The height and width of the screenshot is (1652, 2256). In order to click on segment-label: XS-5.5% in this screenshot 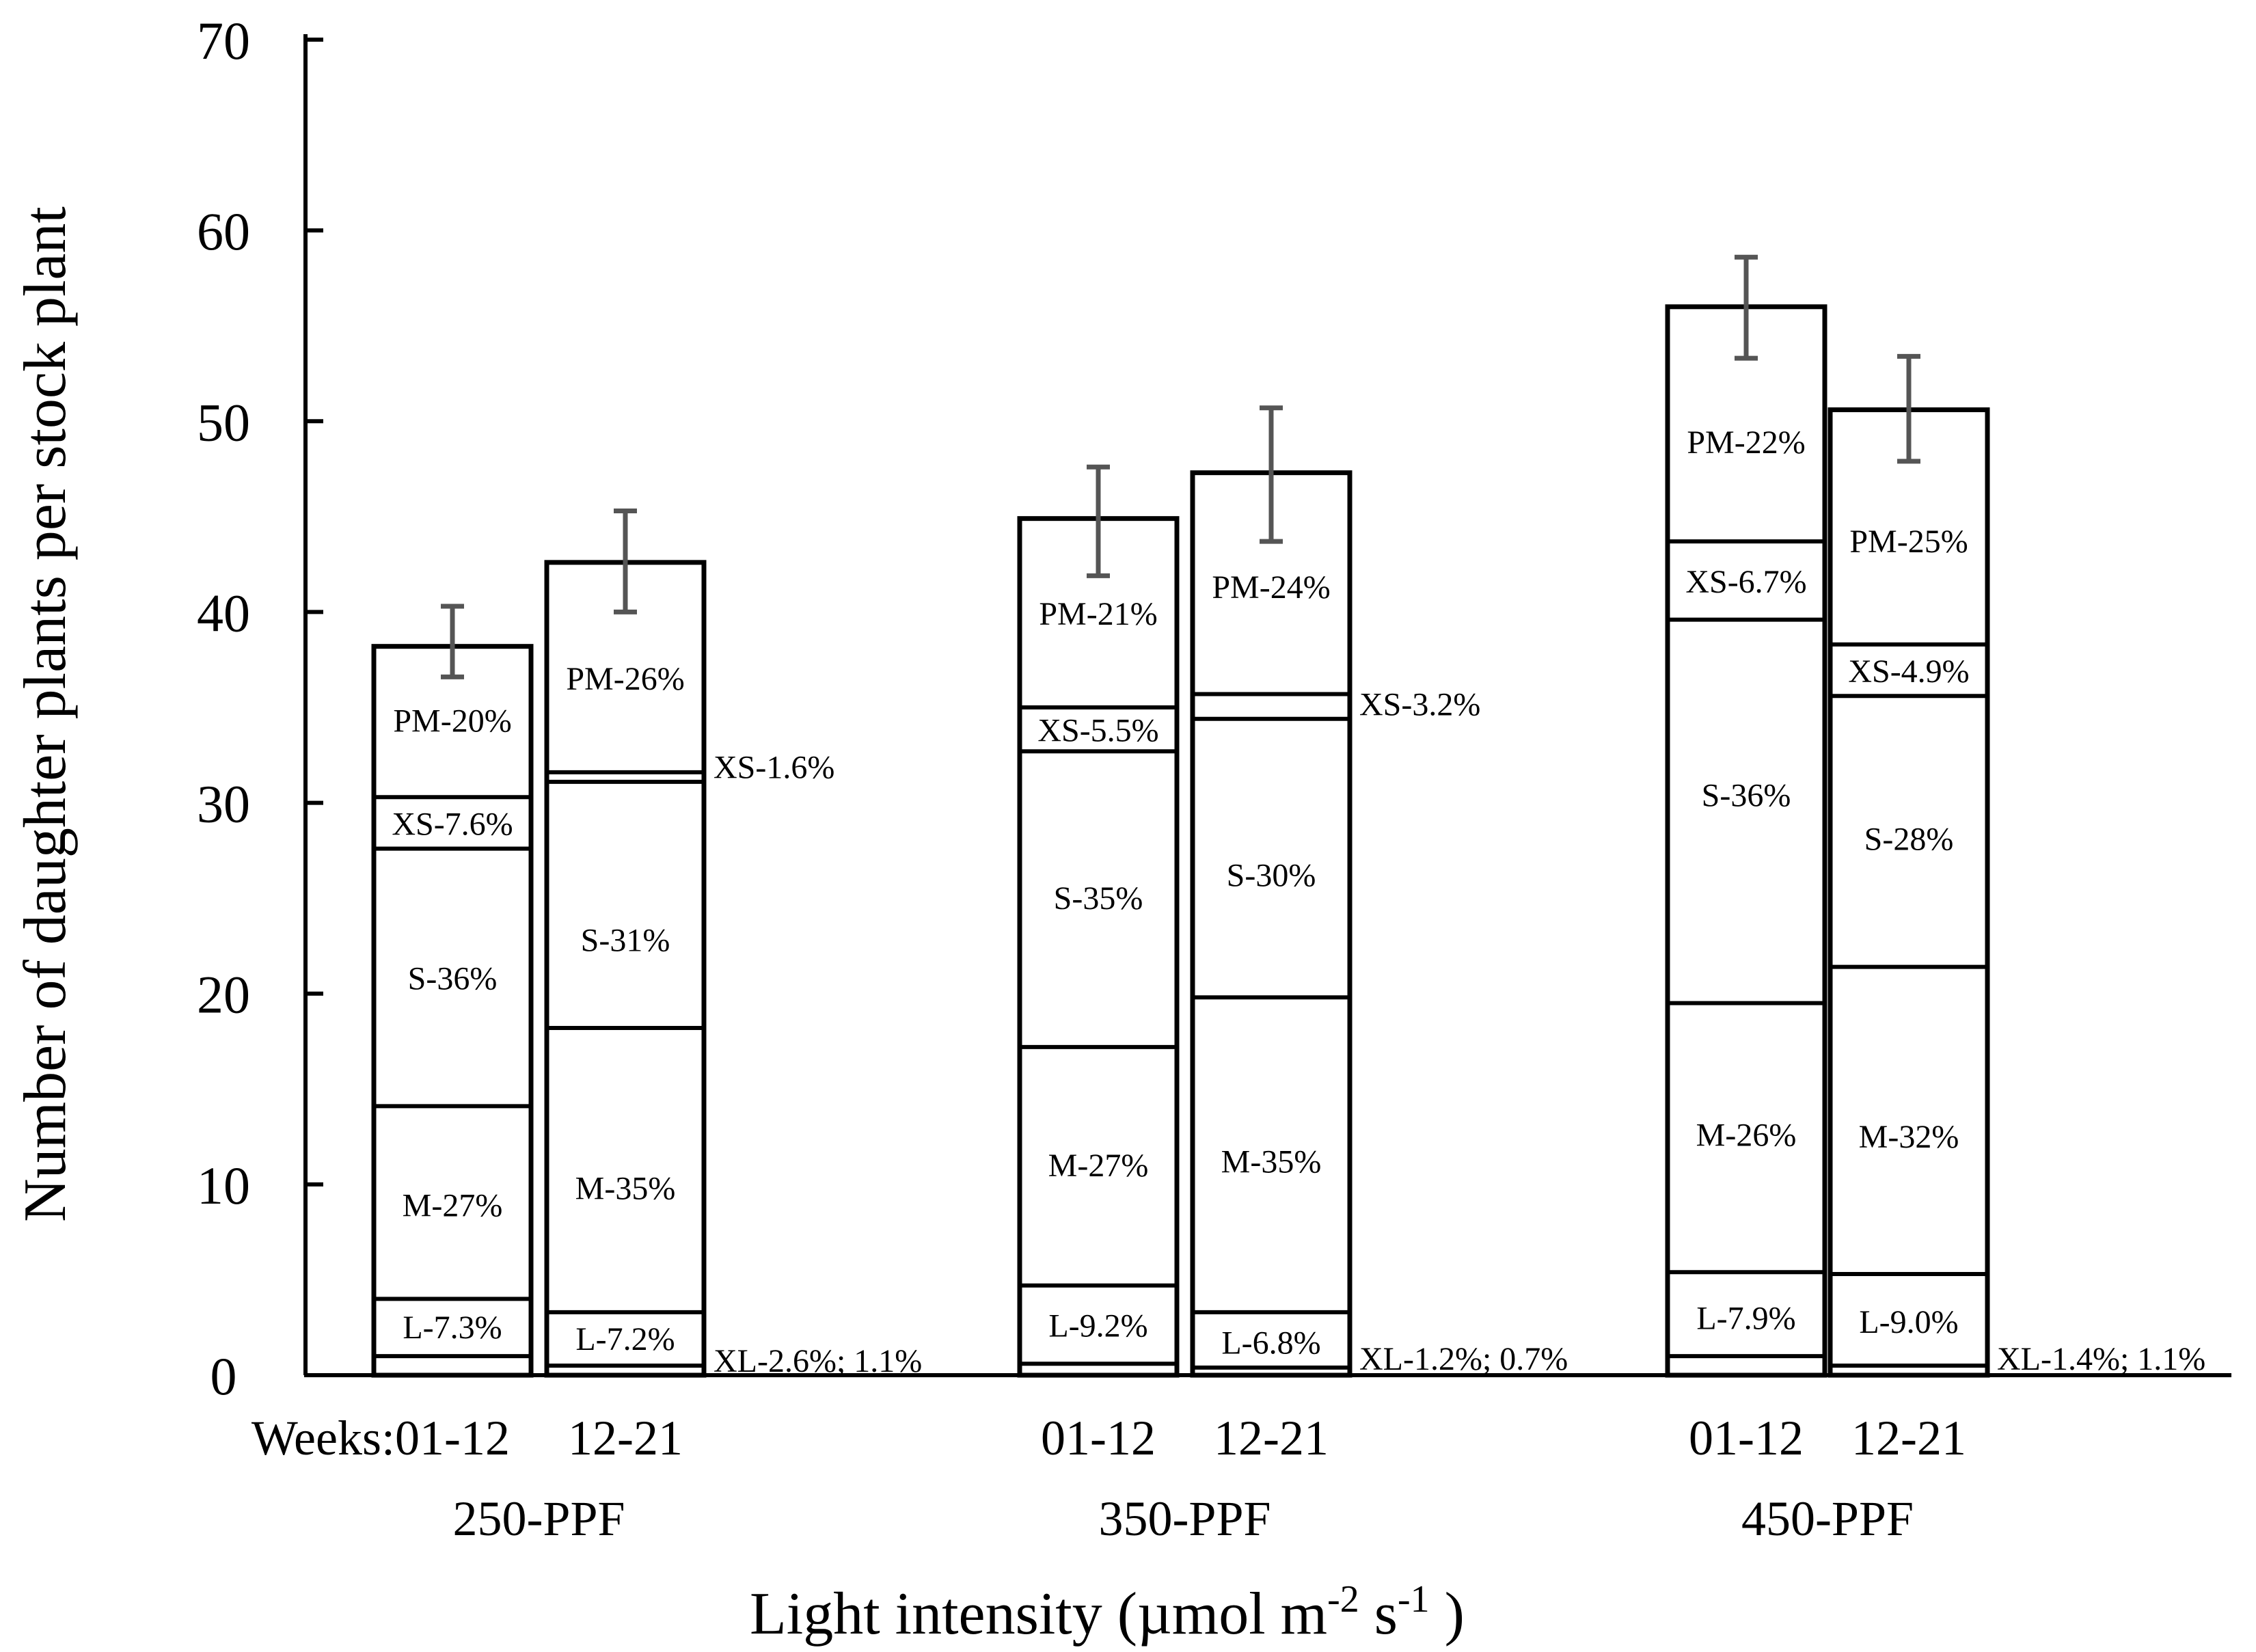, I will do `click(1098, 730)`.